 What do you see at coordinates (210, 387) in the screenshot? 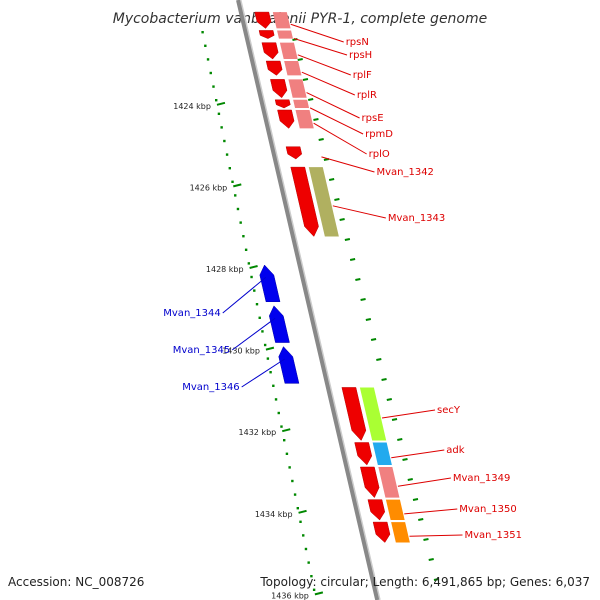
I see `gene-label-Mvan_1346: Mvan_1346` at bounding box center [210, 387].